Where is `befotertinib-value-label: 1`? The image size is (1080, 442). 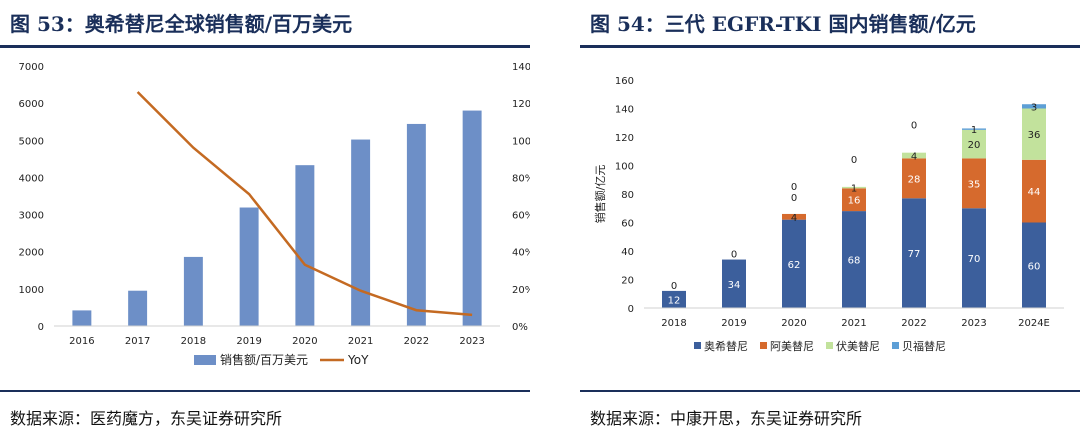 befotertinib-value-label: 1 is located at coordinates (974, 130).